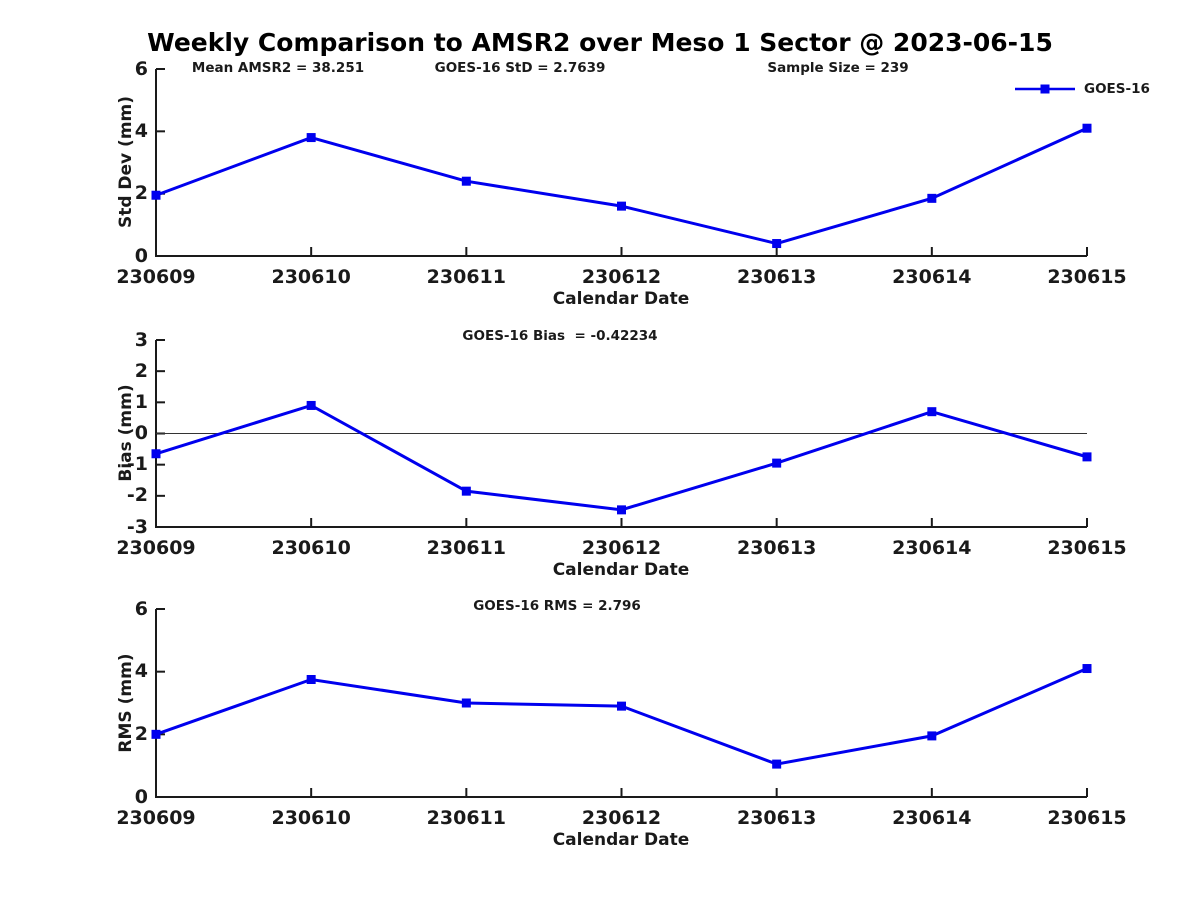 This screenshot has height=900, width=1200. I want to click on goes16-rms-annotation: GOES-16 RMS = 2.796, so click(557, 606).